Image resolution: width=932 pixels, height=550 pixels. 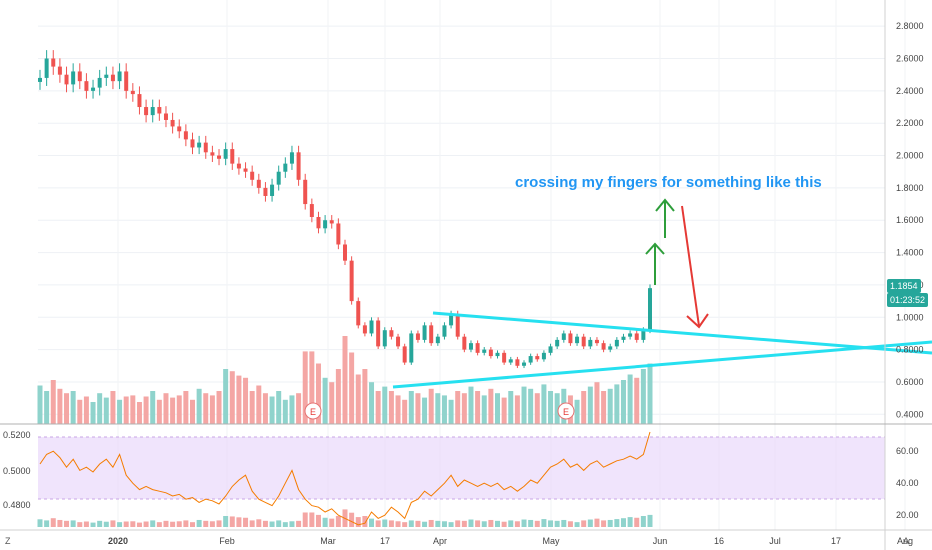 I want to click on price-tick-0: 2.8000, so click(x=910, y=26).